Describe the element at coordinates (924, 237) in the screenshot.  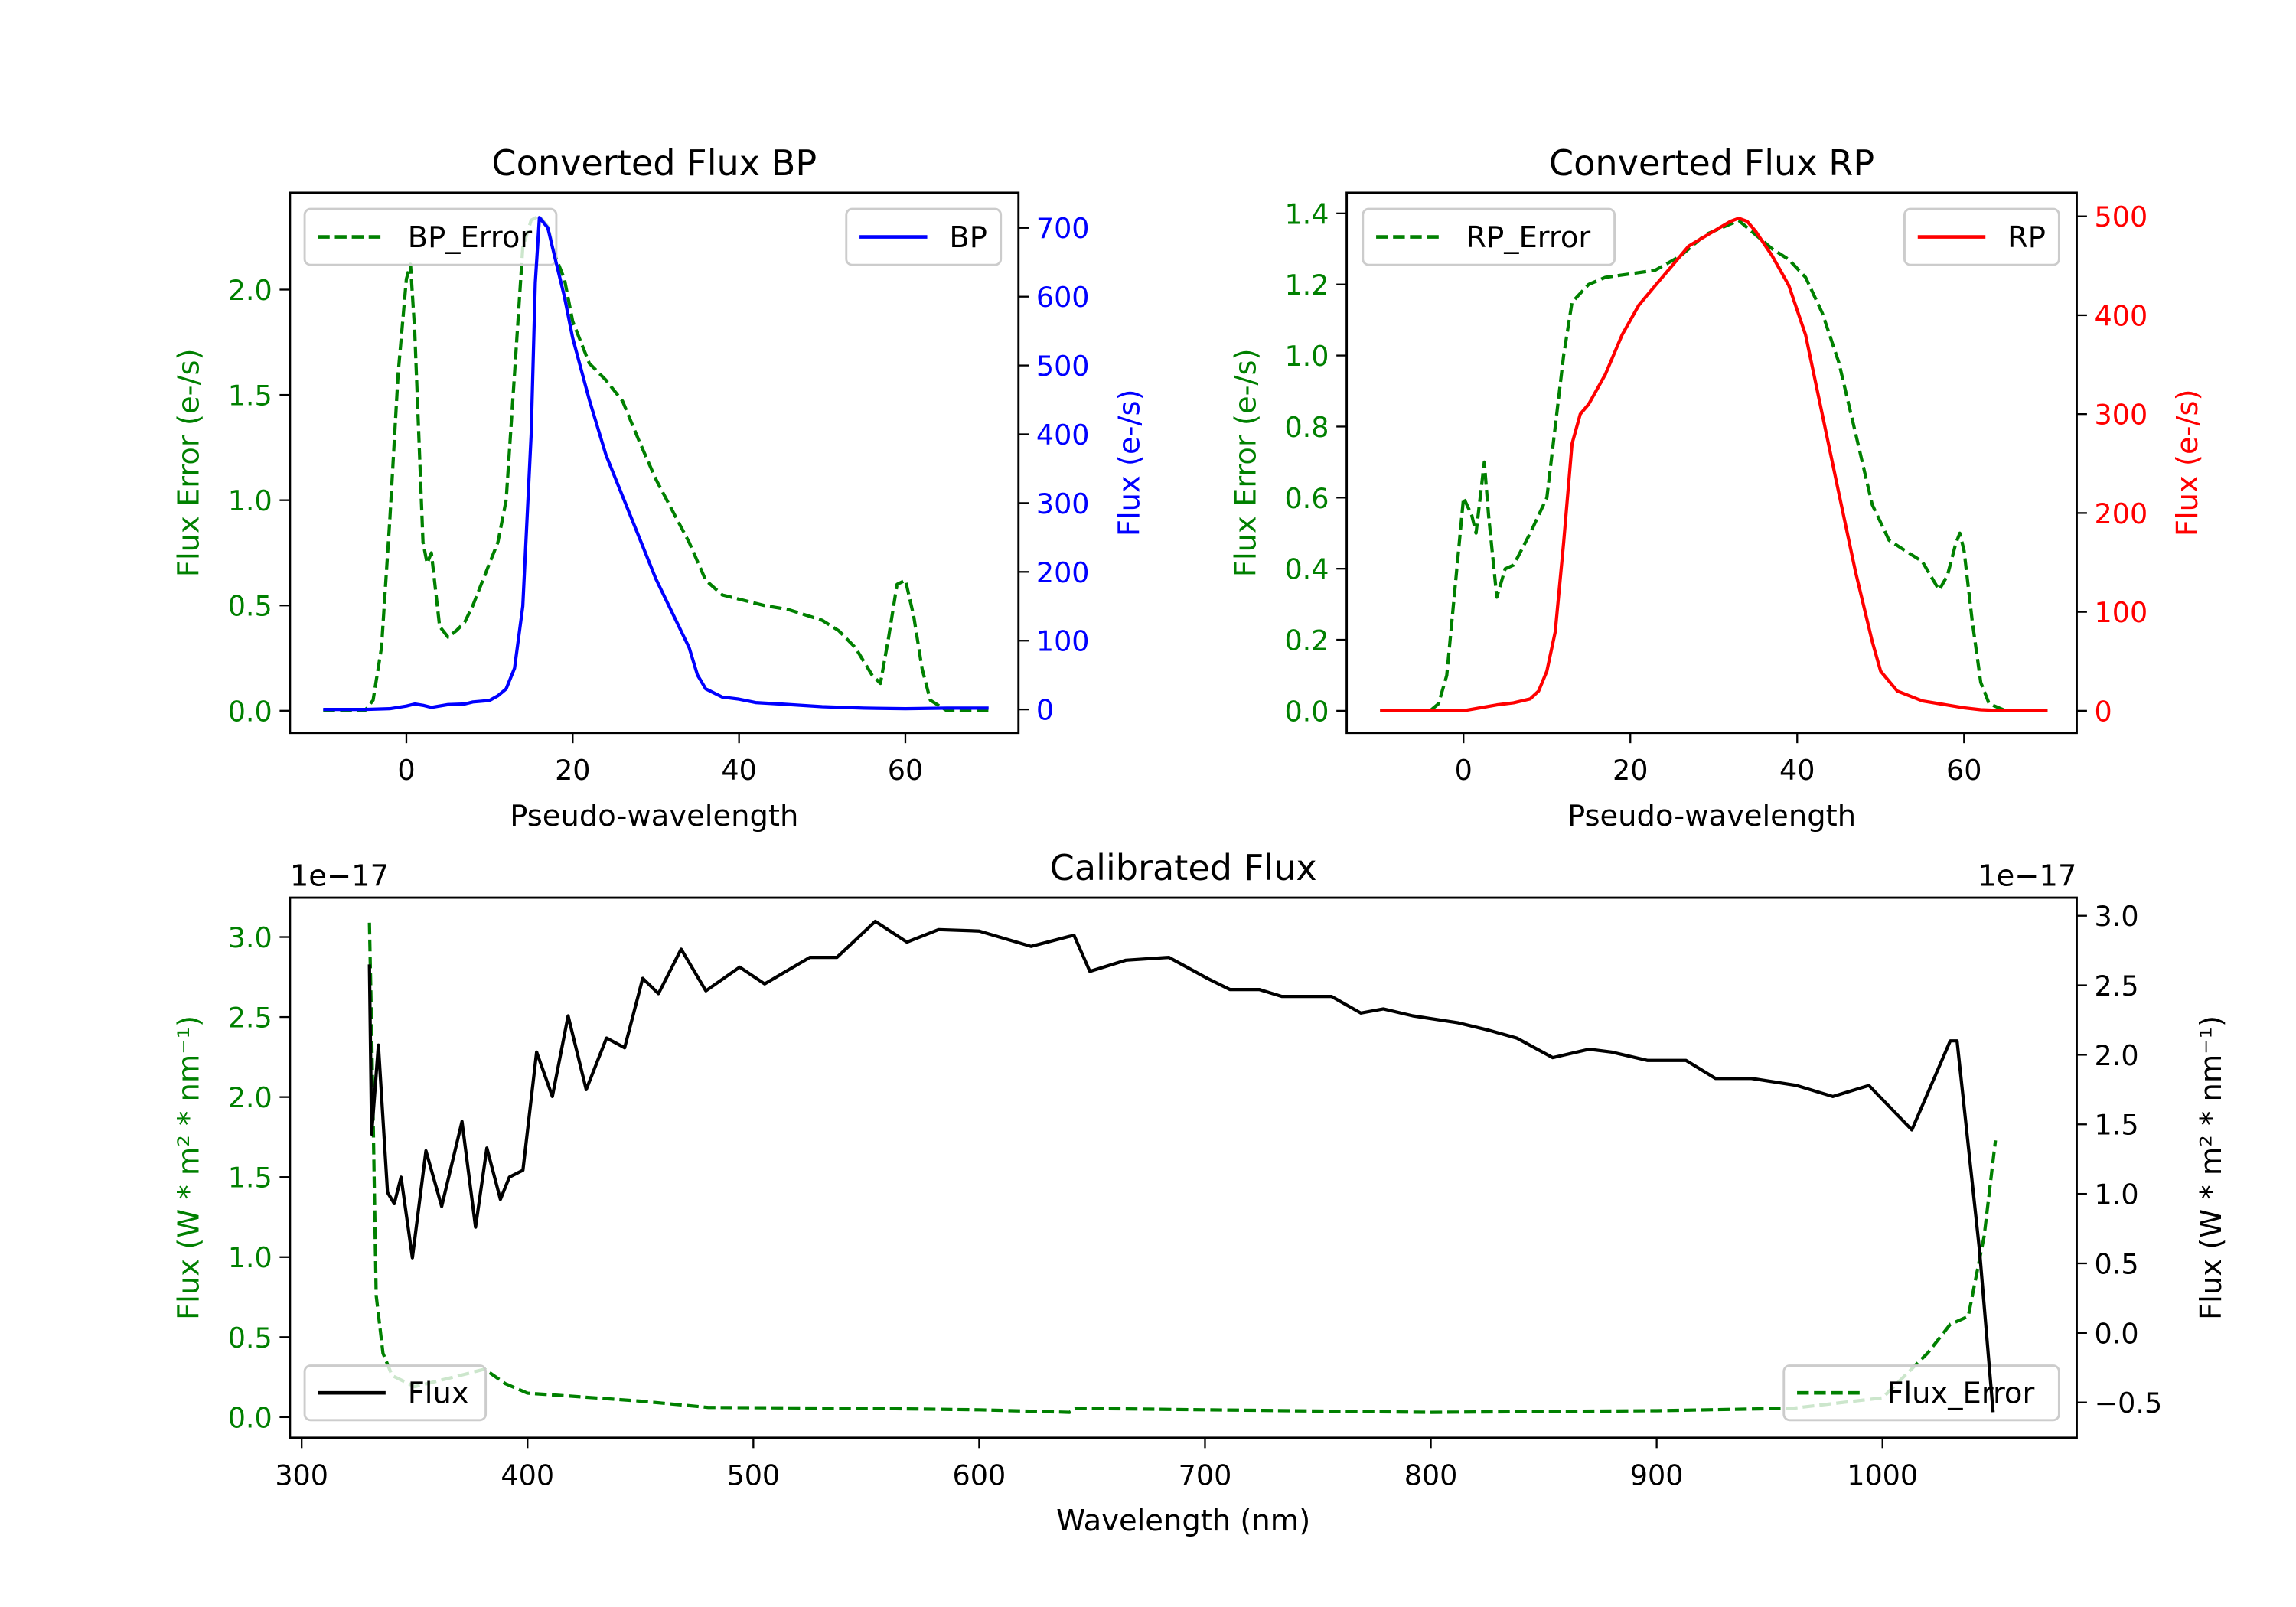
I see `legend-bp: BP` at that location.